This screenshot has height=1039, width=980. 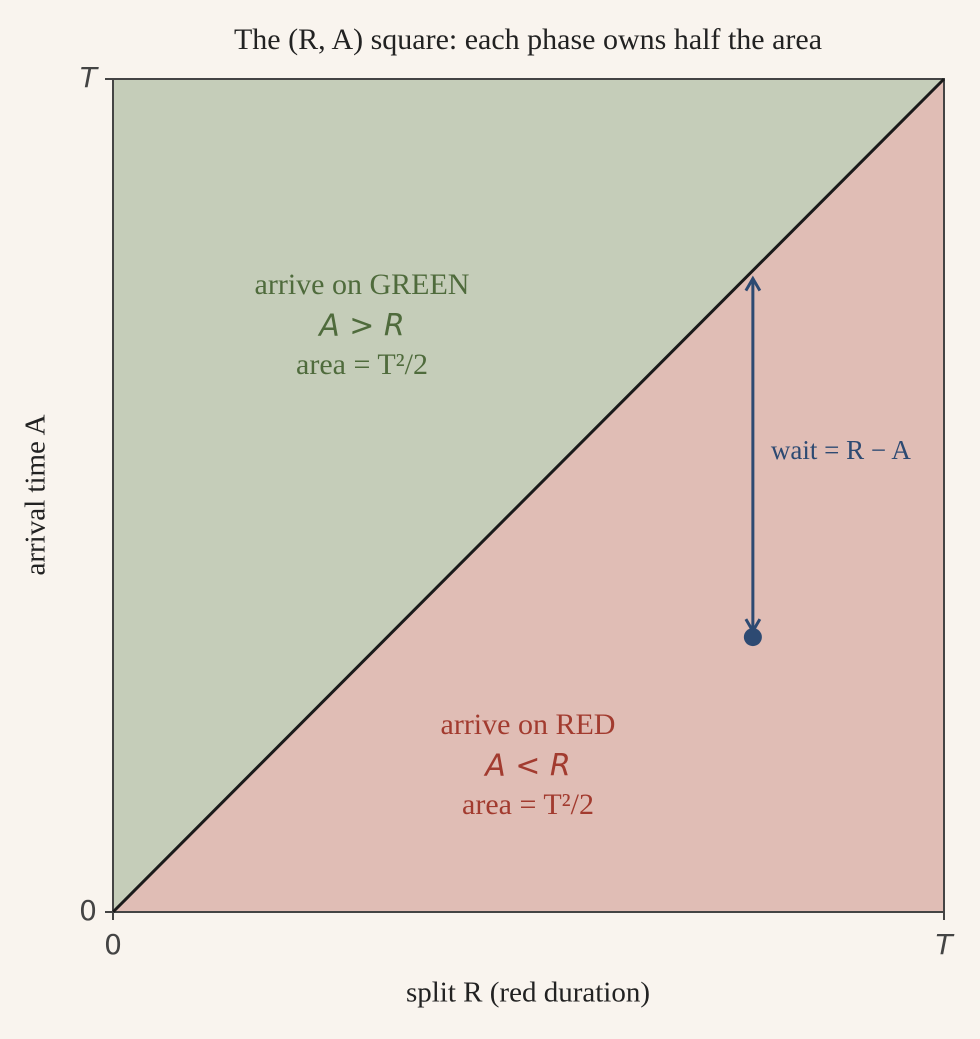 I want to click on arrow-head-top, so click(x=753, y=283).